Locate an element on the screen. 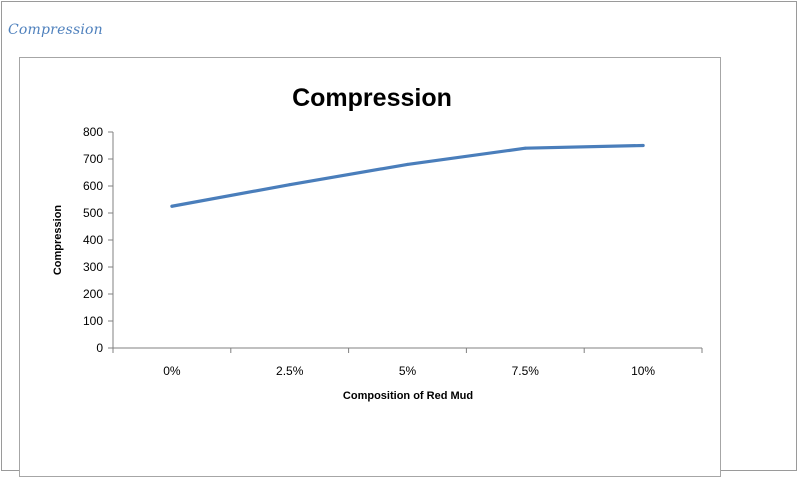 The height and width of the screenshot is (477, 800). figure-caption: Compression is located at coordinates (55, 30).